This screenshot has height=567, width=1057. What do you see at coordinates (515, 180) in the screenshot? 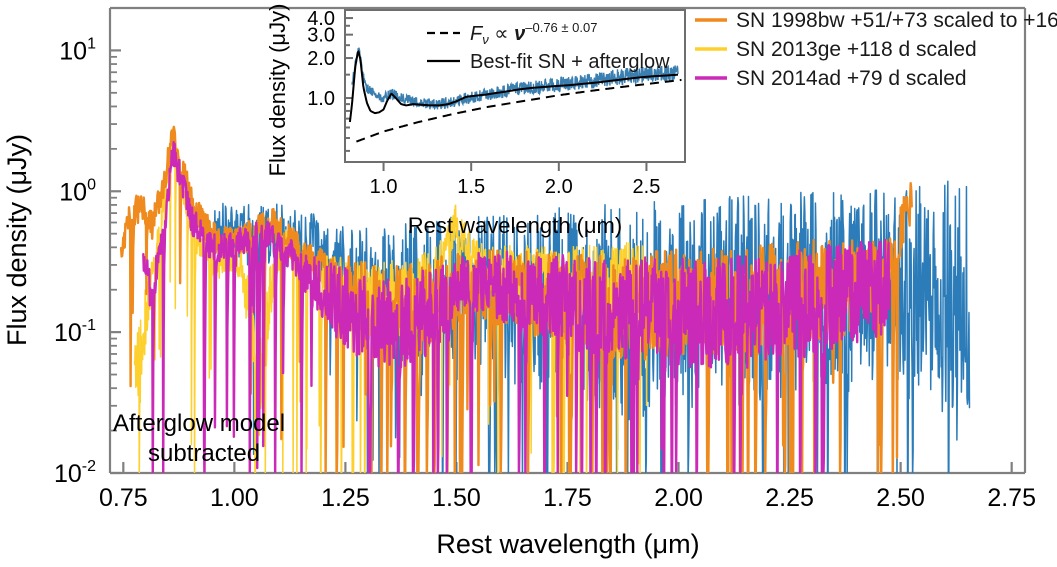
I see `inset-x-ticks: 1.0 1.5 2.0 2.5` at bounding box center [515, 180].